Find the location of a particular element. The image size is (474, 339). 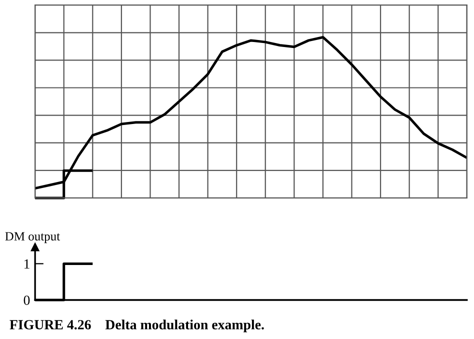

caption: FIGURE 4.26 Delta modulation example. is located at coordinates (137, 326).